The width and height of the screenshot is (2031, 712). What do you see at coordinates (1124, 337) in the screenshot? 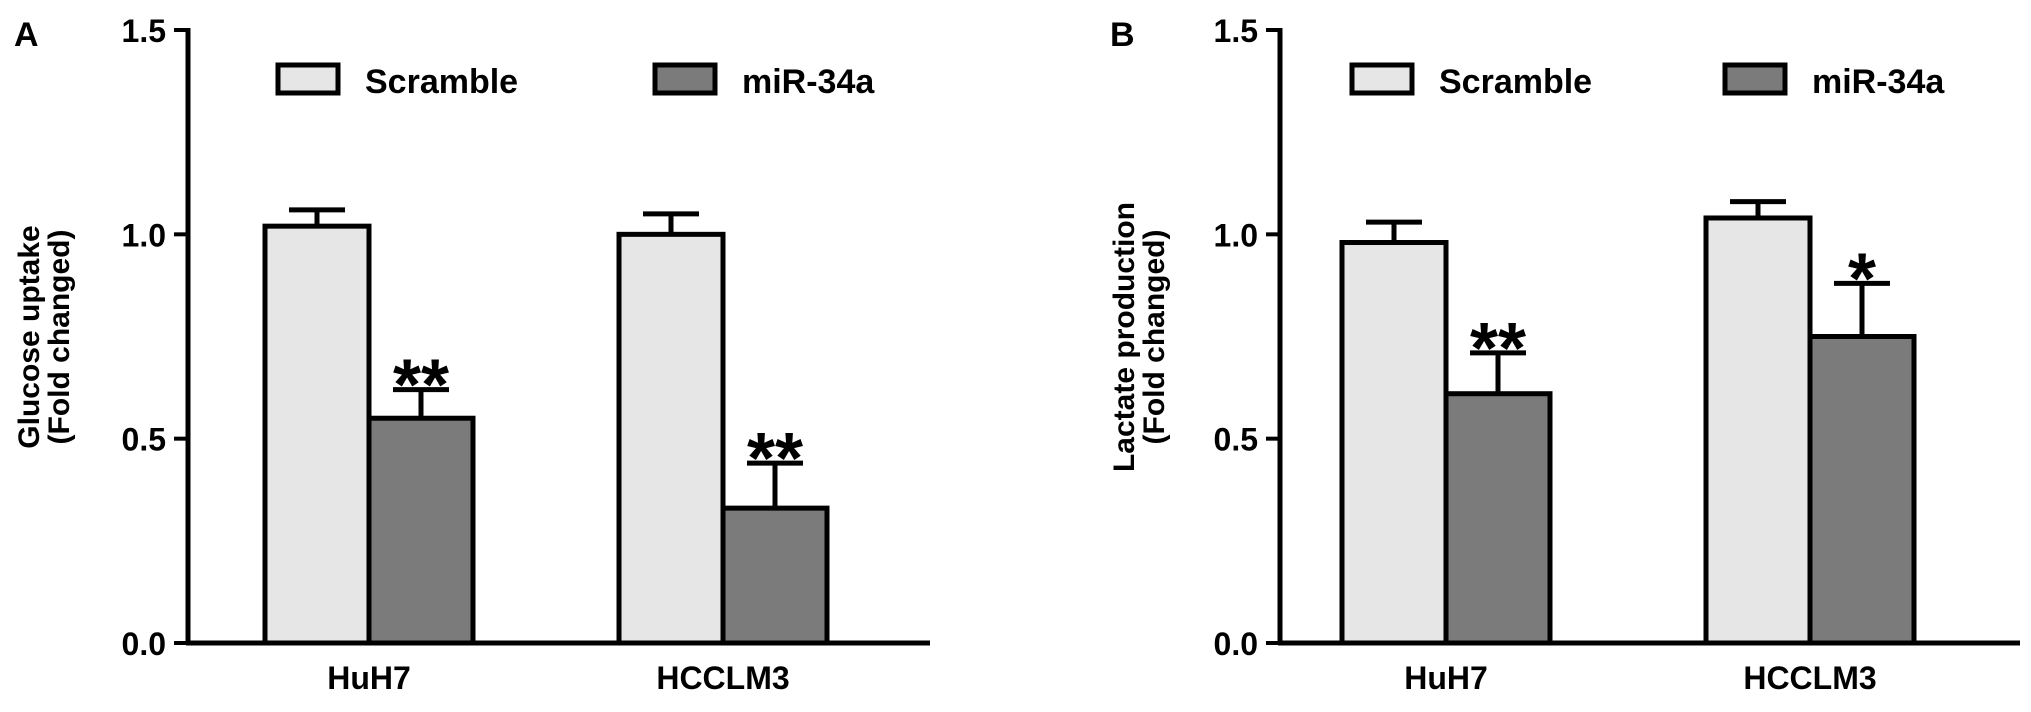
I see `y-axis-label: Lactate production` at bounding box center [1124, 337].